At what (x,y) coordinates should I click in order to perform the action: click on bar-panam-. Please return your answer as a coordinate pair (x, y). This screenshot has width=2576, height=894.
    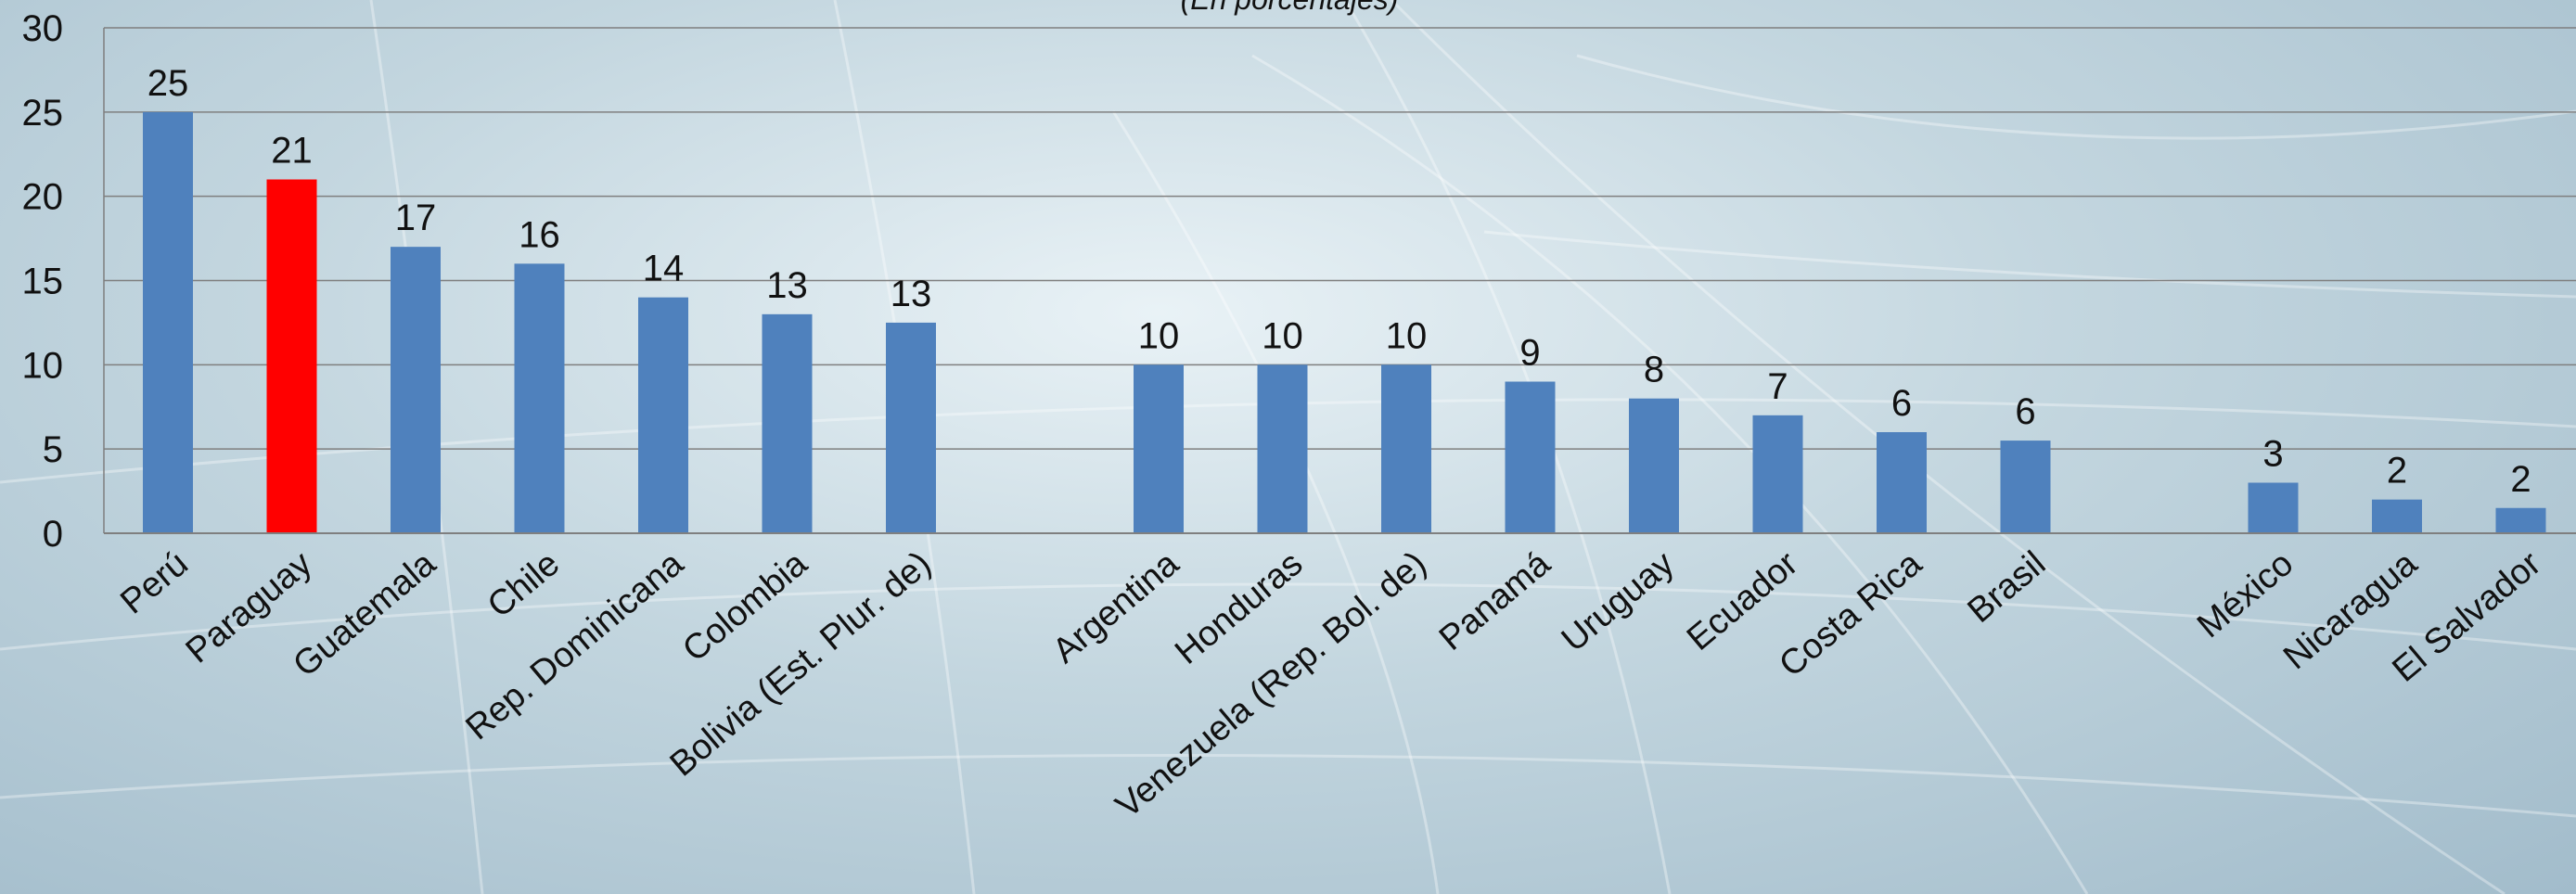
    Looking at the image, I should click on (1530, 457).